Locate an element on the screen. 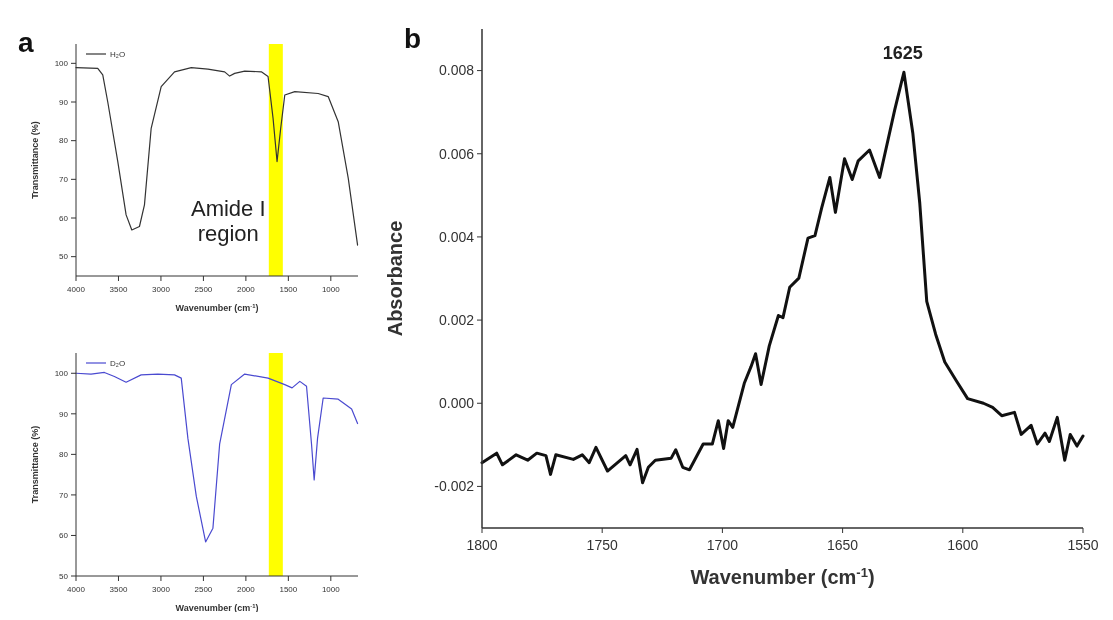 The height and width of the screenshot is (620, 1113). legend-label: D₂O is located at coordinates (118, 363).